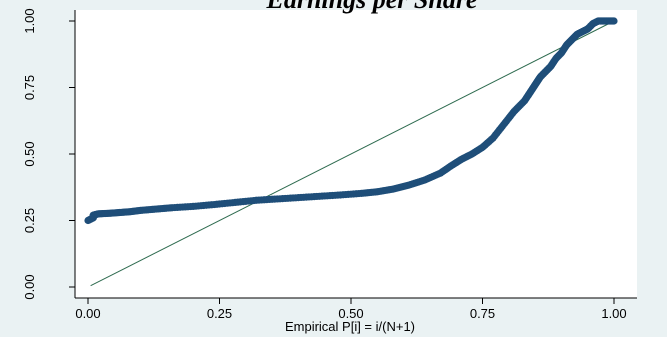  What do you see at coordinates (29, 220) in the screenshot?
I see `y-tick-label: 0.25` at bounding box center [29, 220].